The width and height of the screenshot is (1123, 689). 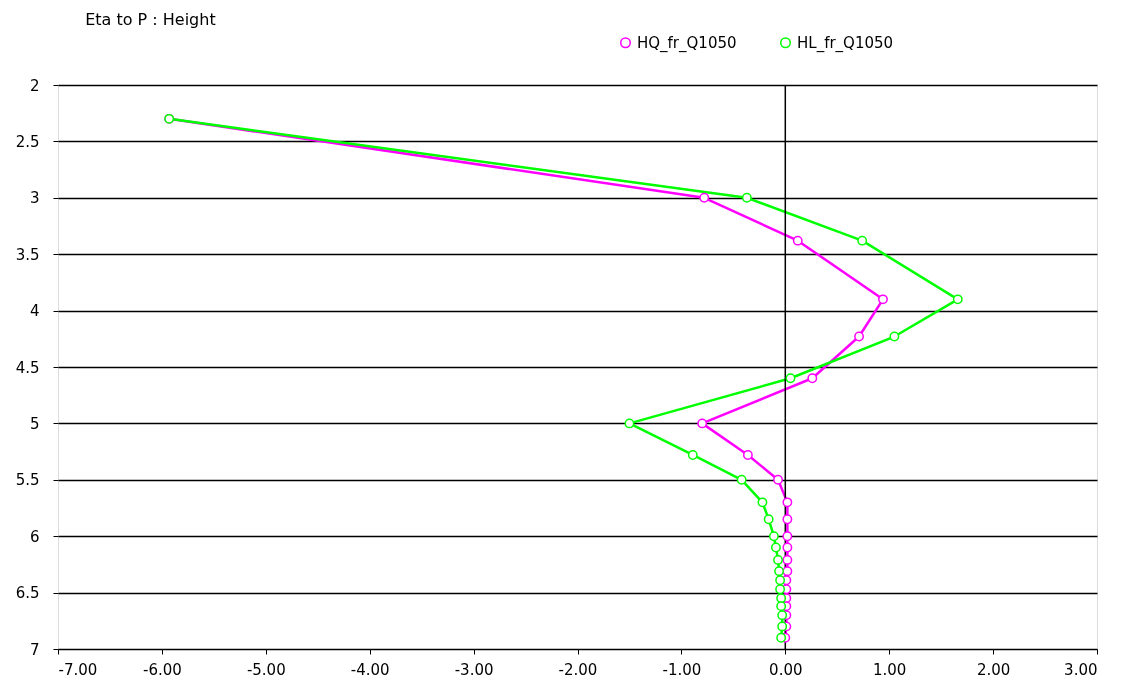 What do you see at coordinates (34, 85) in the screenshot?
I see `y-tick-label: 2` at bounding box center [34, 85].